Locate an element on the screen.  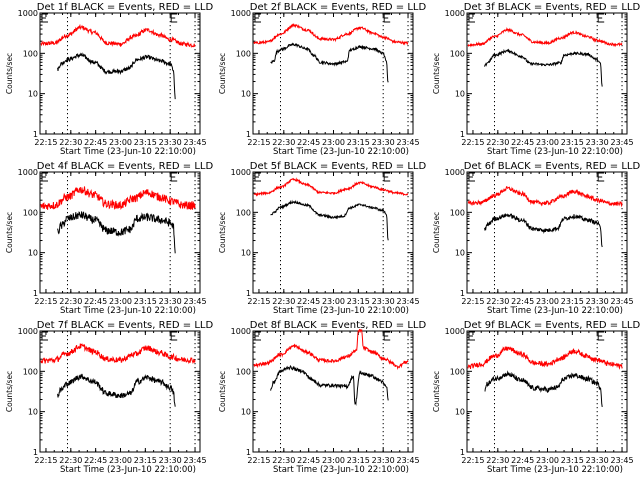
panel-title: Det 4f BLACK = Events, RED = LLD is located at coordinates (125, 166).